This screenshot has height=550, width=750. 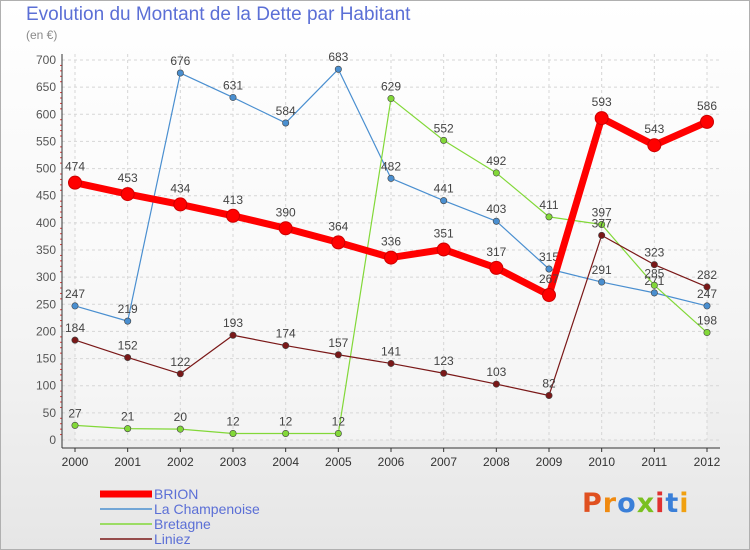 What do you see at coordinates (338, 57) in the screenshot?
I see `data-label: 683` at bounding box center [338, 57].